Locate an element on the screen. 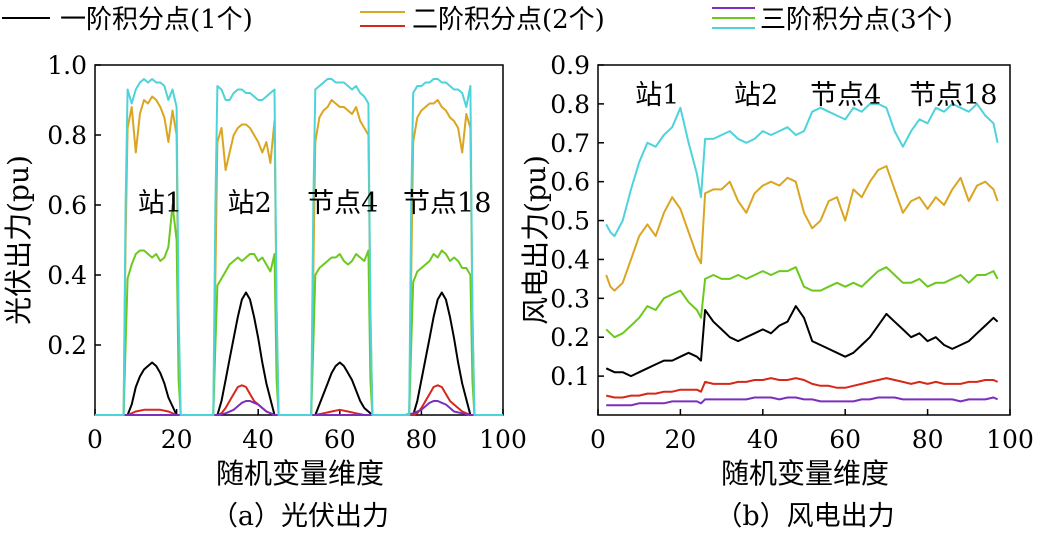 The width and height of the screenshot is (1044, 537). panel-b-x-tick-label: 0 is located at coordinates (598, 439).